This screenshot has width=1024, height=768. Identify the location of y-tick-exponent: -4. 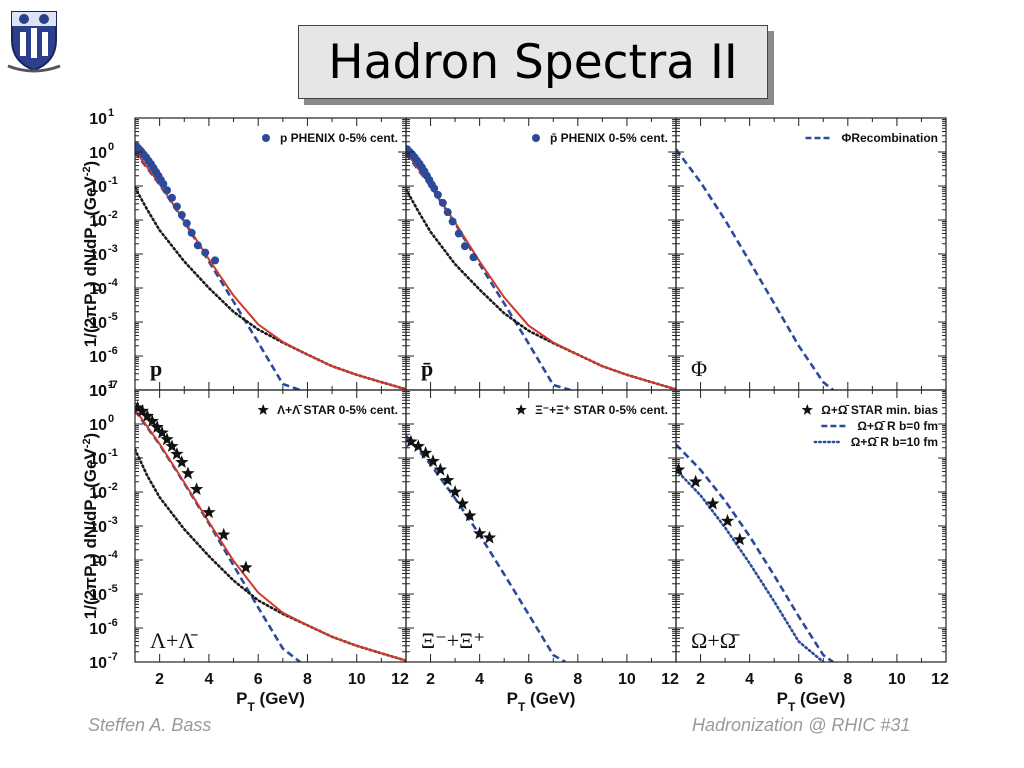
(113, 283).